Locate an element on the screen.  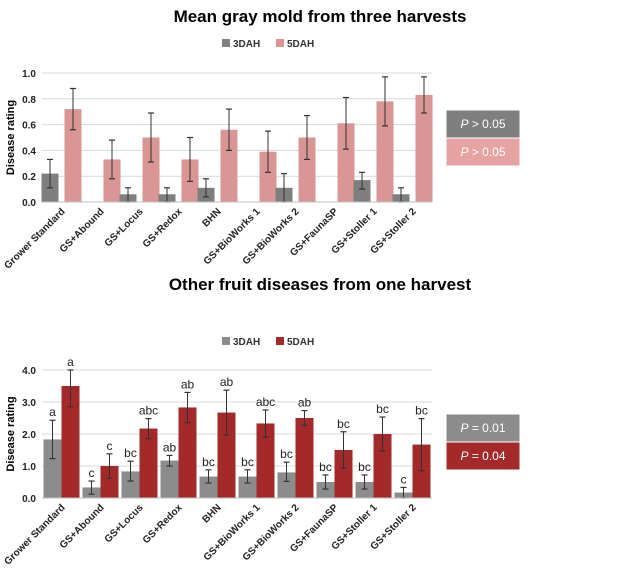
y-tick-label: 0.2 is located at coordinates (29, 177).